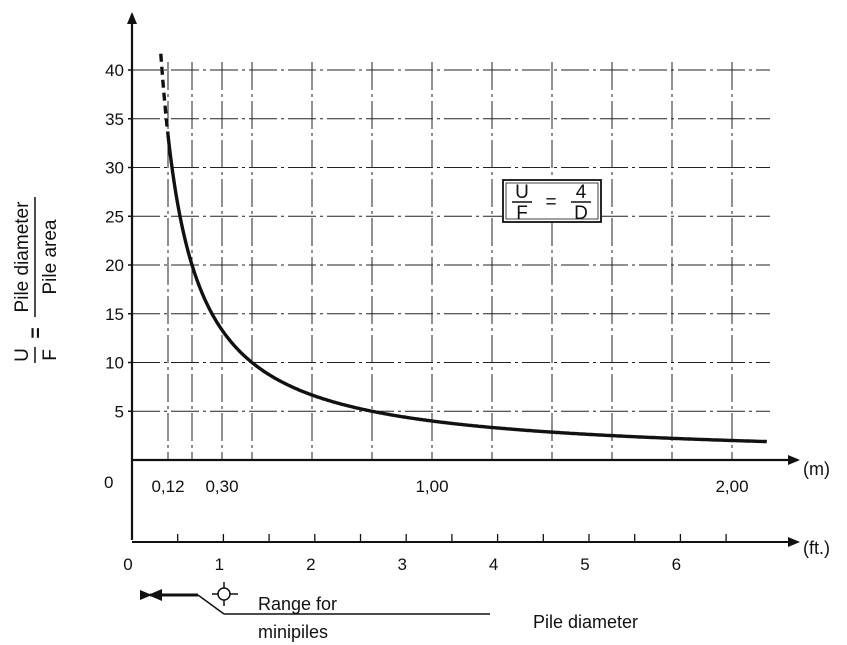 This screenshot has width=847, height=645. What do you see at coordinates (114, 168) in the screenshot?
I see `y-tick-label: 30` at bounding box center [114, 168].